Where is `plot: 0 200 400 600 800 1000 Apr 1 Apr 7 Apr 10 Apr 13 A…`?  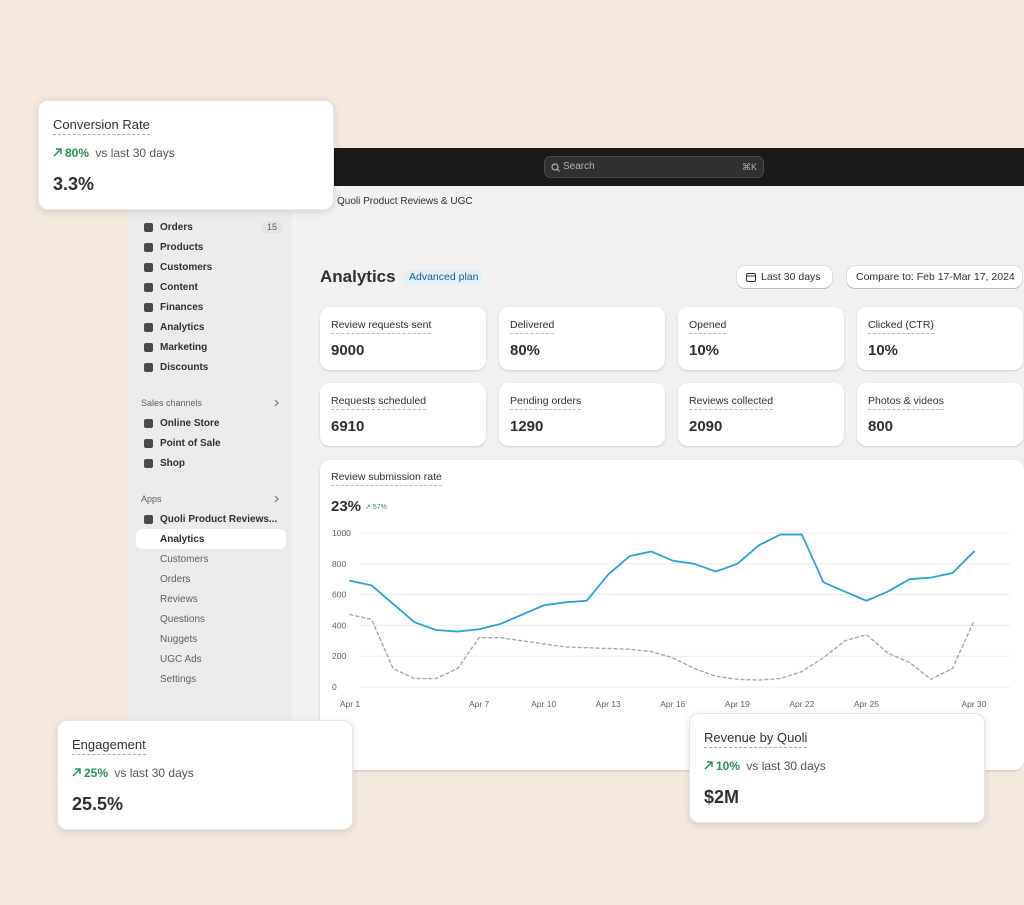 plot: 0 200 400 600 800 1000 Apr 1 Apr 7 Apr 10 Apr 13 A… is located at coordinates (671, 618).